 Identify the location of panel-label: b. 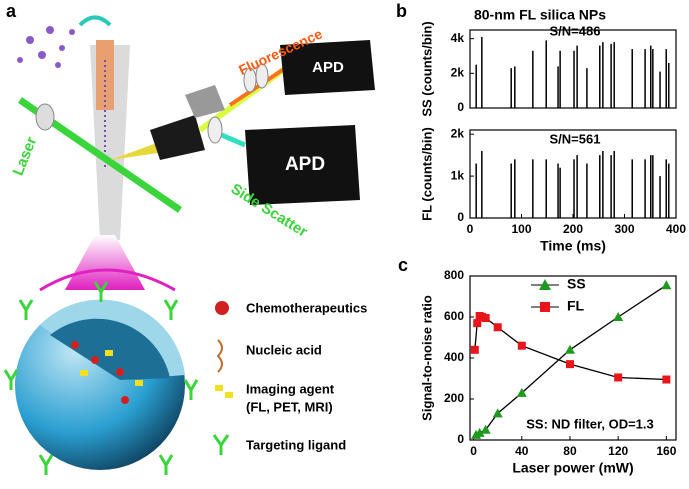
(401, 11).